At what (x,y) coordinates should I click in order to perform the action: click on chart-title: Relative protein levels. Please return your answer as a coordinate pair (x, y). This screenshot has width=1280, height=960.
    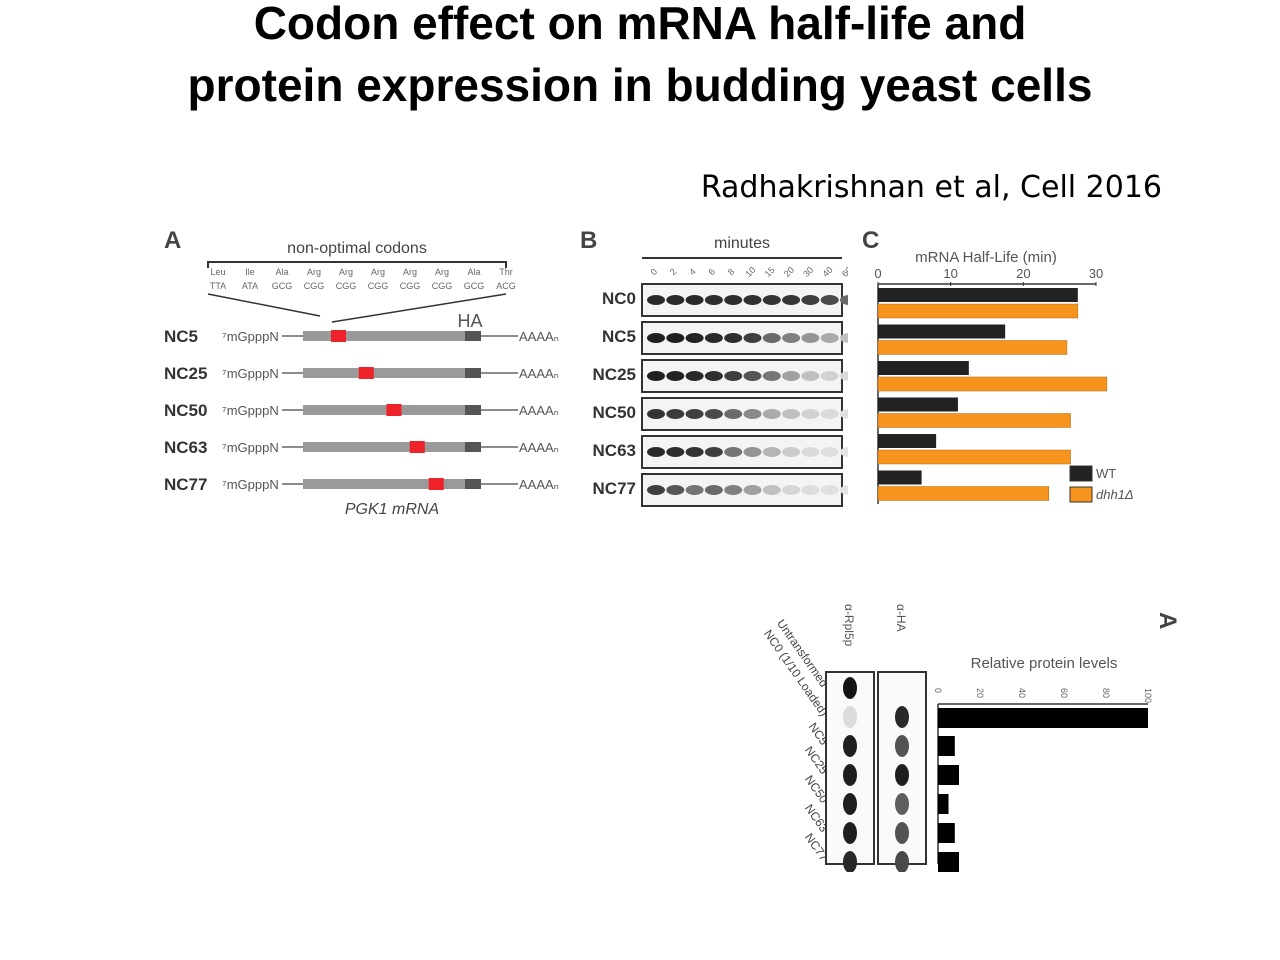
    Looking at the image, I should click on (1044, 663).